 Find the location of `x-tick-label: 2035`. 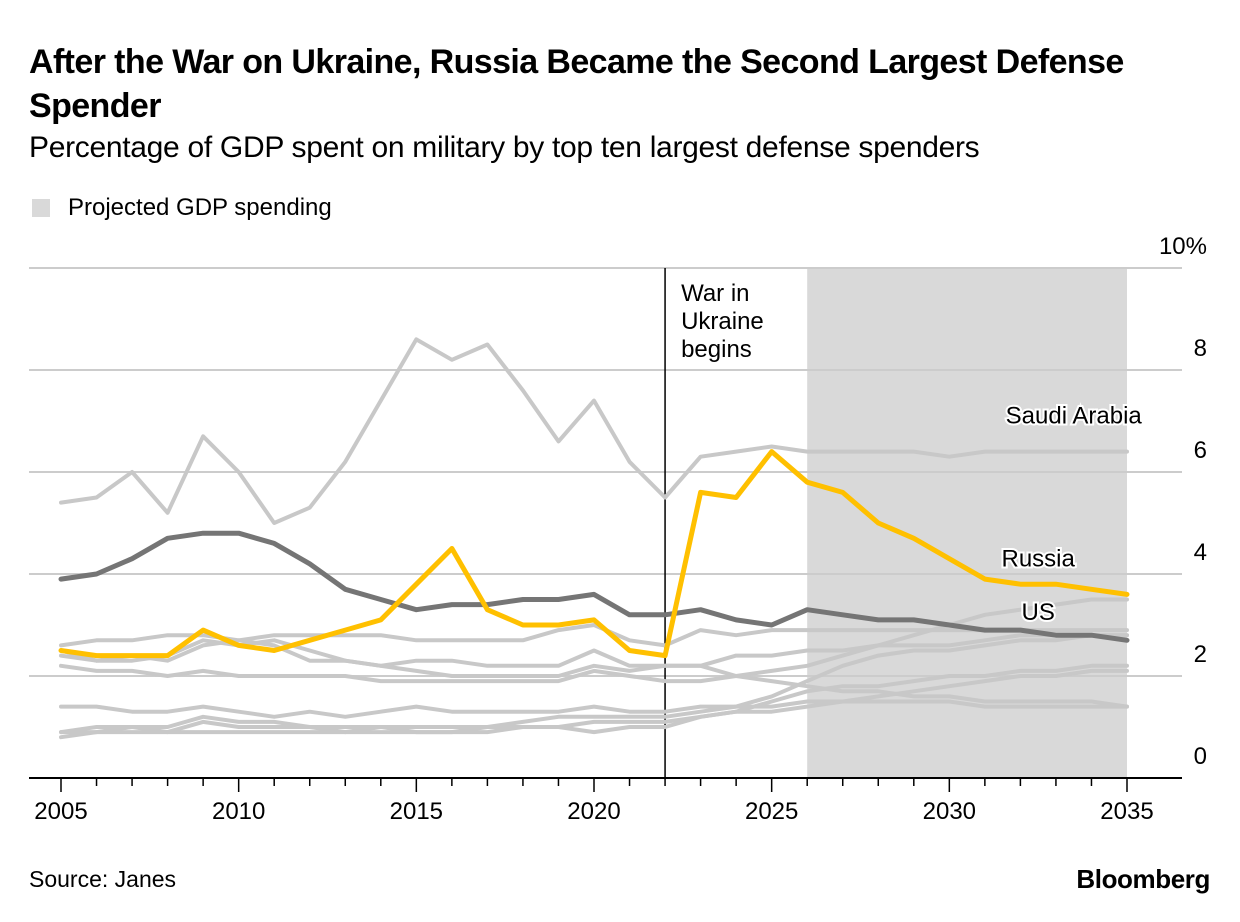

x-tick-label: 2035 is located at coordinates (1126, 811).